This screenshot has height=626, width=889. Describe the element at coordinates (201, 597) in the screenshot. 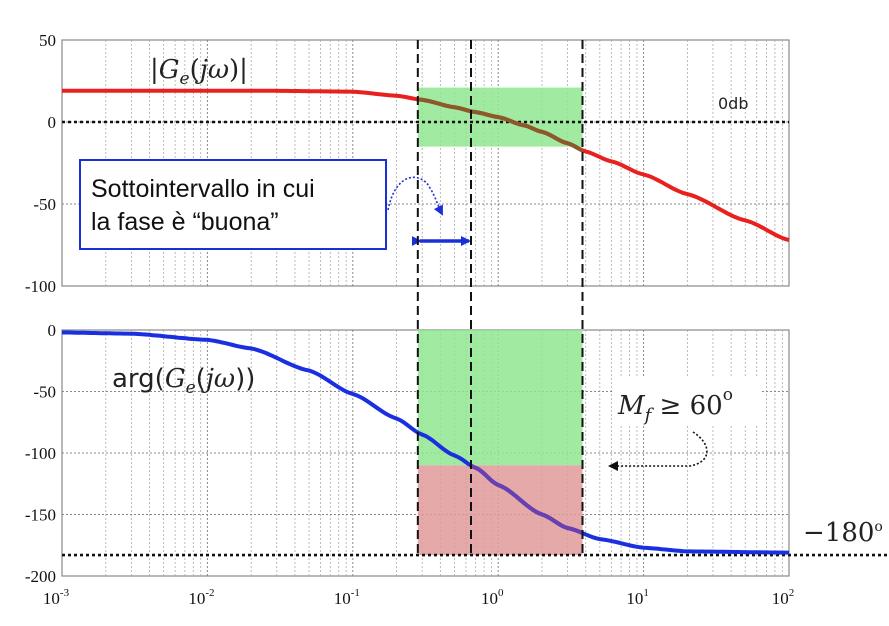

I see `x-tick-label: 10⁻²` at that location.